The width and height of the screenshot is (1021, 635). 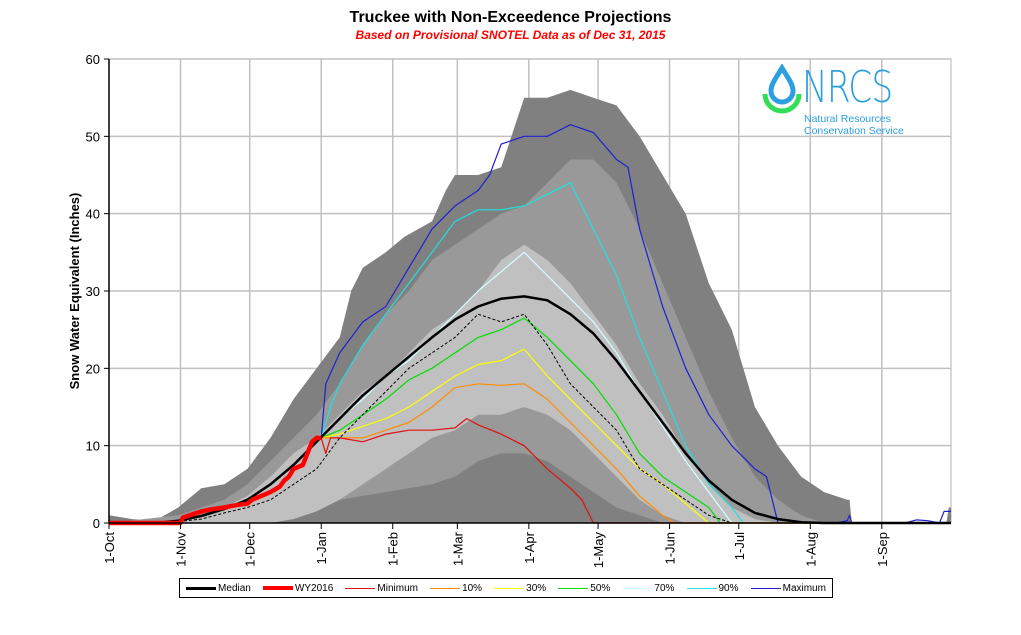 What do you see at coordinates (393, 549) in the screenshot?
I see `x-tick-label: 1-Feb` at bounding box center [393, 549].